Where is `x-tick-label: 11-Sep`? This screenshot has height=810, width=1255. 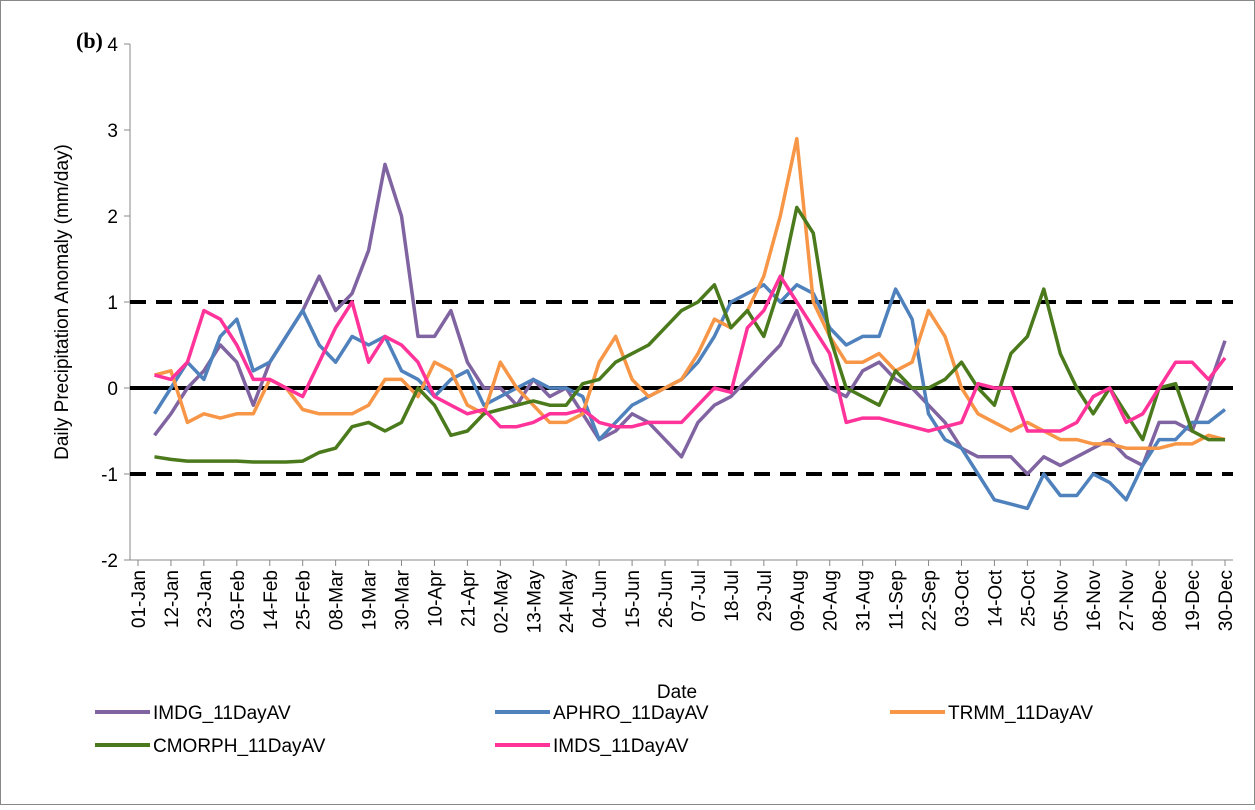 x-tick-label: 11-Sep is located at coordinates (897, 600).